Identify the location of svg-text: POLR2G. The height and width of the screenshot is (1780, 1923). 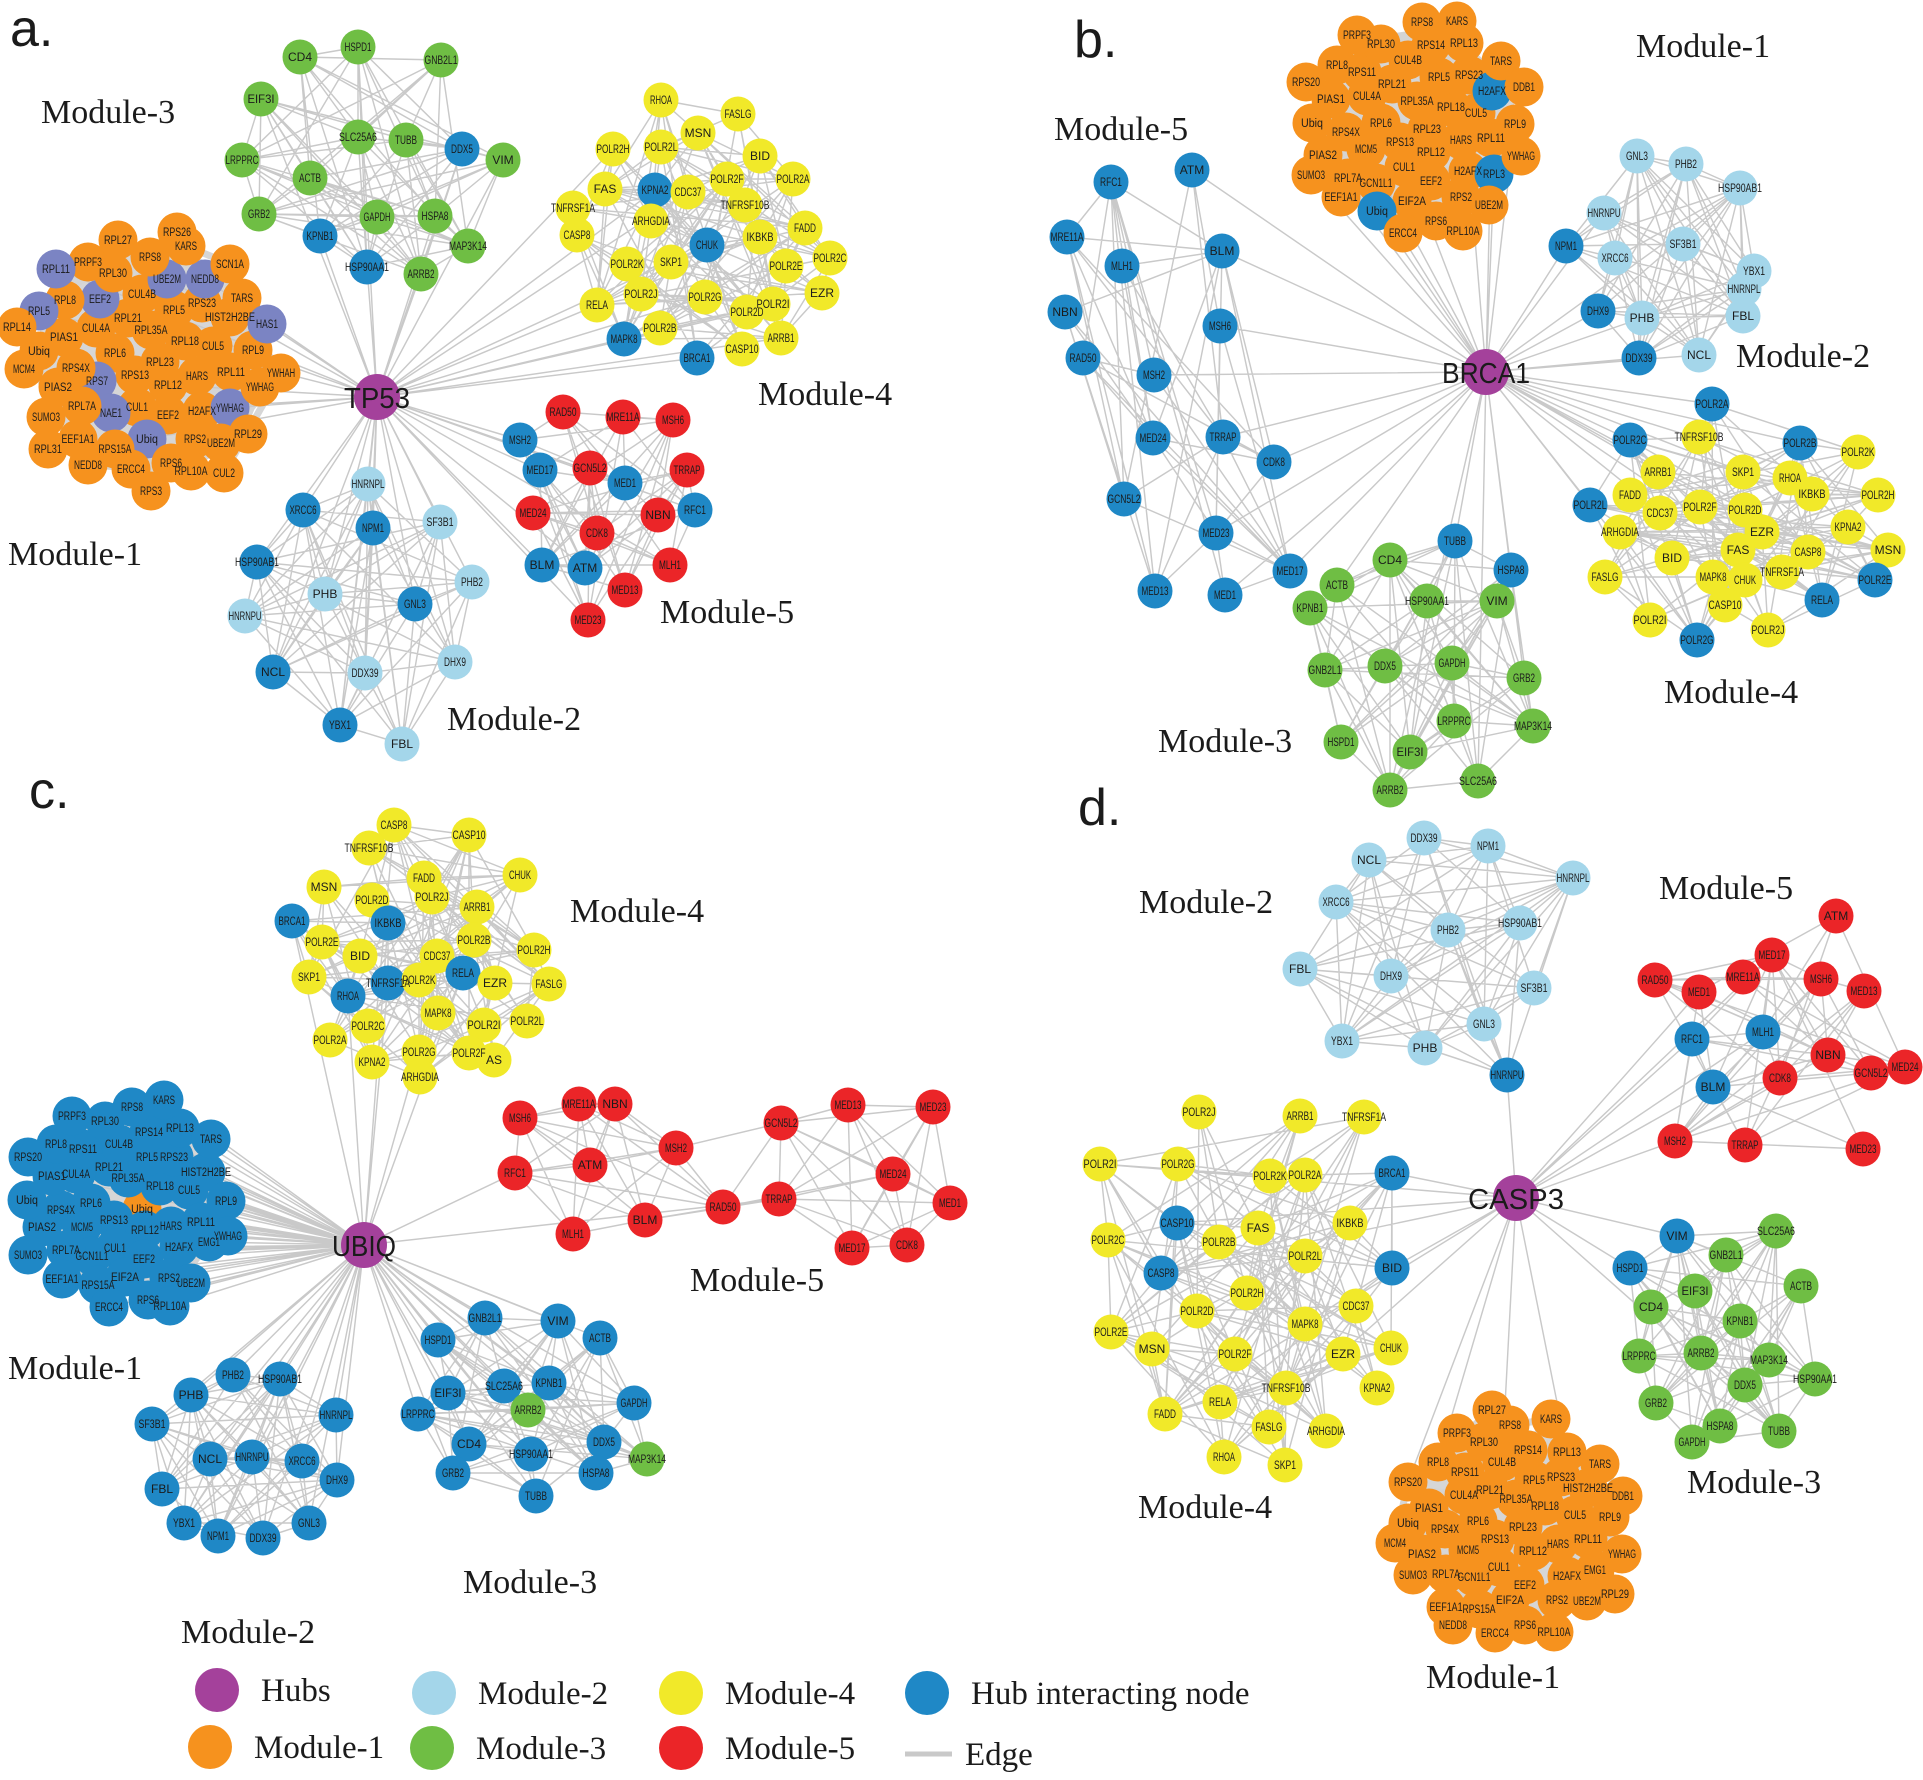
(1178, 1164).